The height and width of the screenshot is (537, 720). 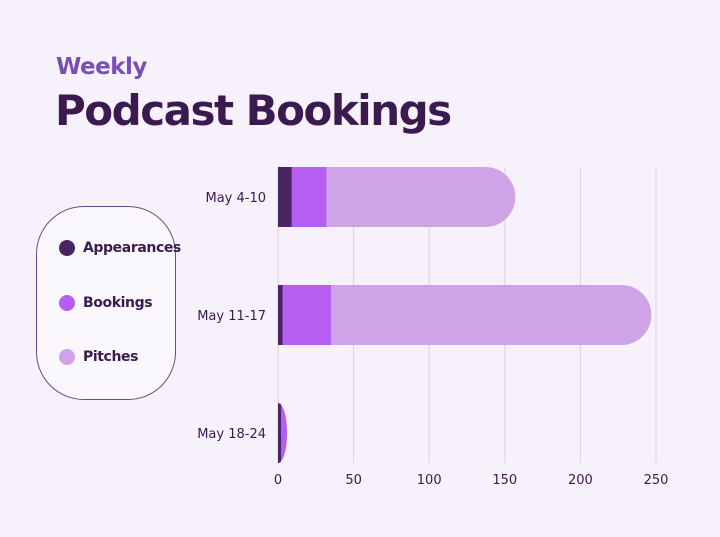 I want to click on x-axis-ticks: 0 50 100 150 200 250, so click(x=471, y=480).